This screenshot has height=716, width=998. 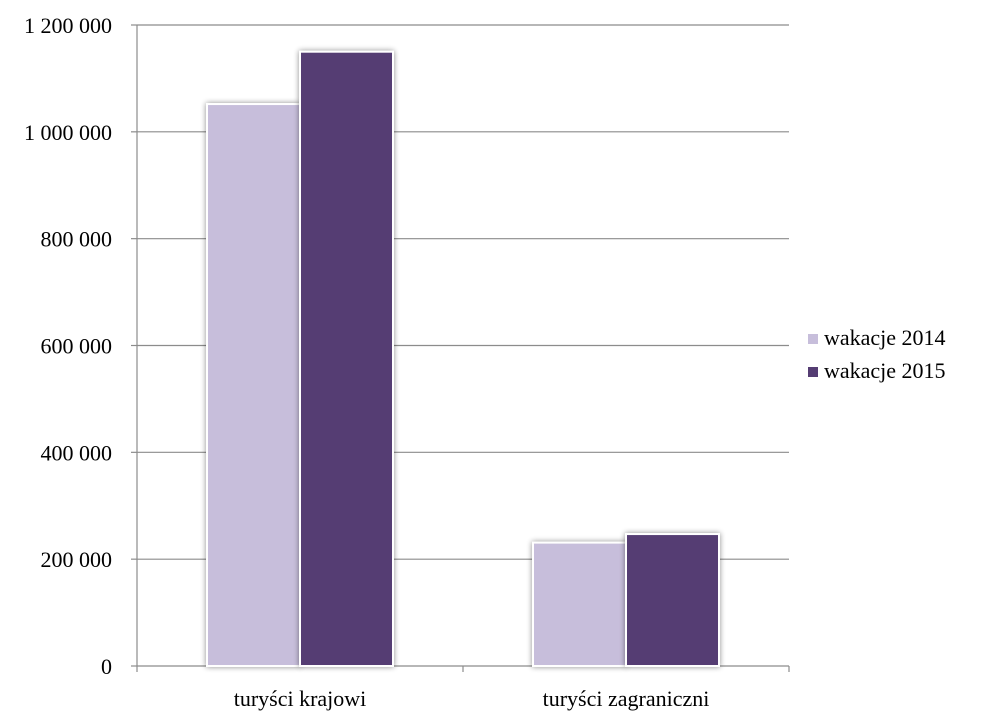 I want to click on y-tick-label: 600 000, so click(x=77, y=346).